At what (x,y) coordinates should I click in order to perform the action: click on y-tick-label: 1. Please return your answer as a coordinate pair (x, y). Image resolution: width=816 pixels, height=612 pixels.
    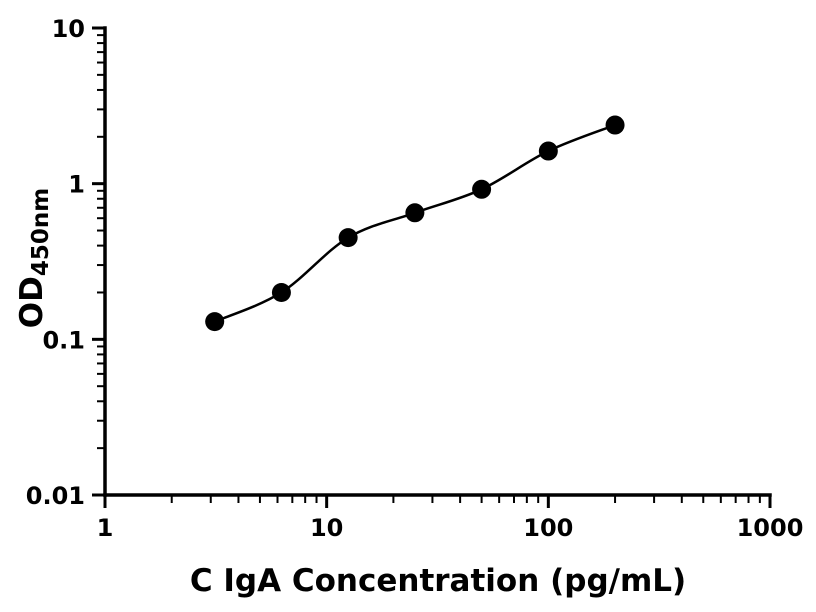
    Looking at the image, I should click on (76, 185).